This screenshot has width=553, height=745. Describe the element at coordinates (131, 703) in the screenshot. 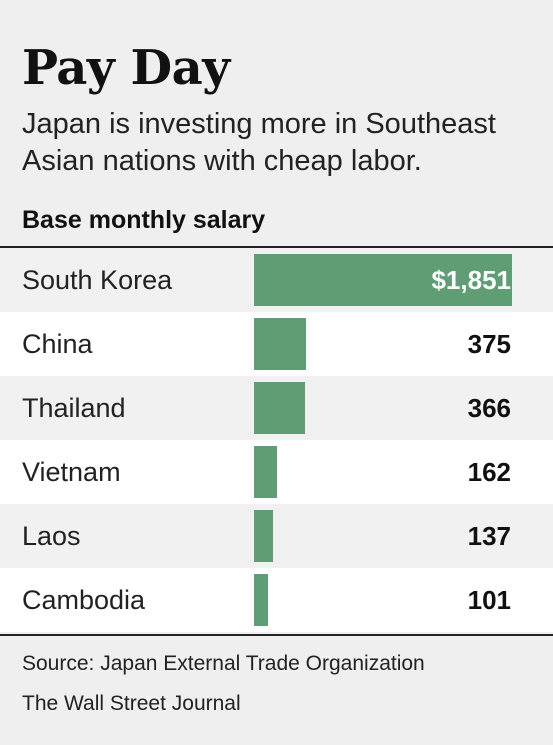

I see `credit-line: The Wall Street Journal` at that location.